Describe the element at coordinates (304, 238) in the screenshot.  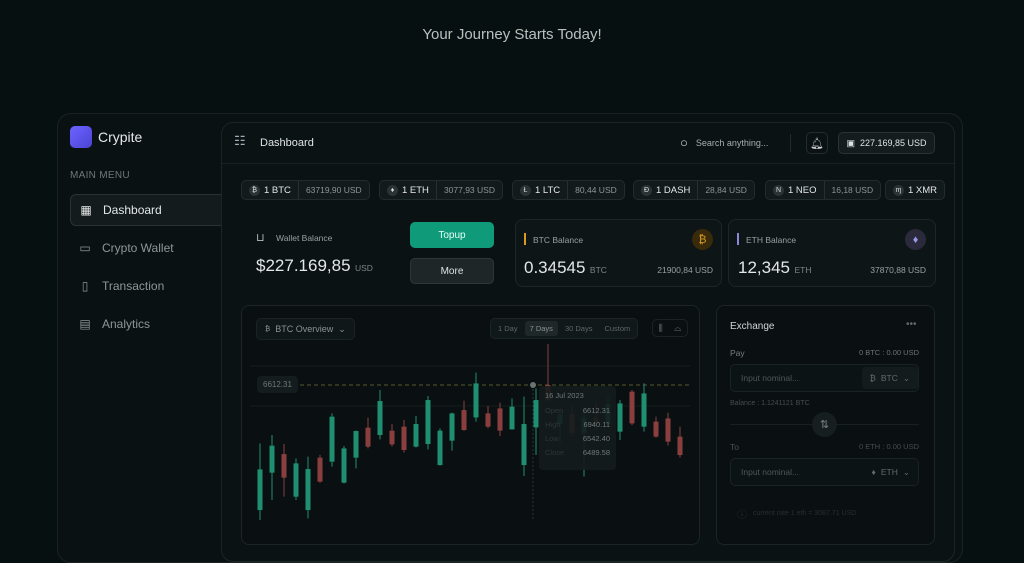
I see `wallet-balance-label: Wallet Balance` at that location.